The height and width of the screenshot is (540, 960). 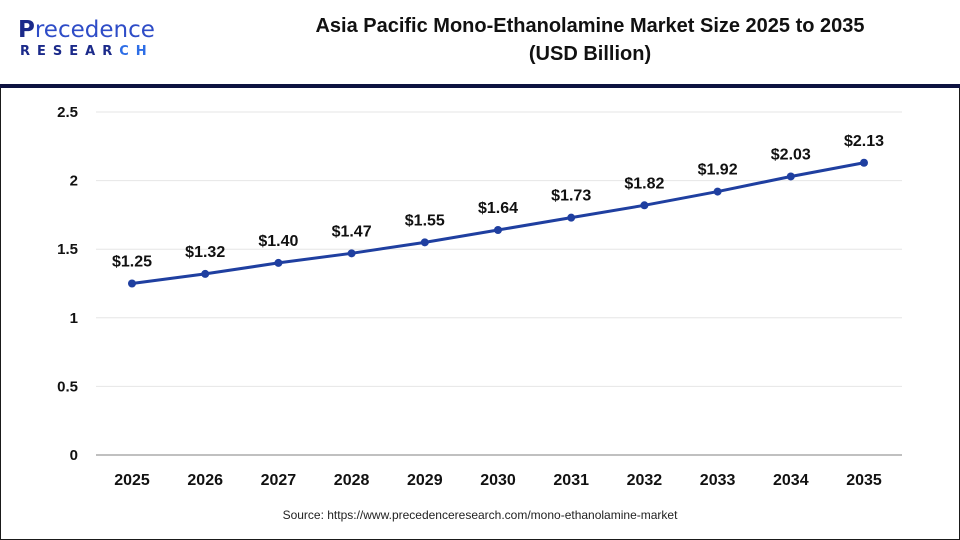 I want to click on x-tick-label: 2032, so click(x=645, y=480).